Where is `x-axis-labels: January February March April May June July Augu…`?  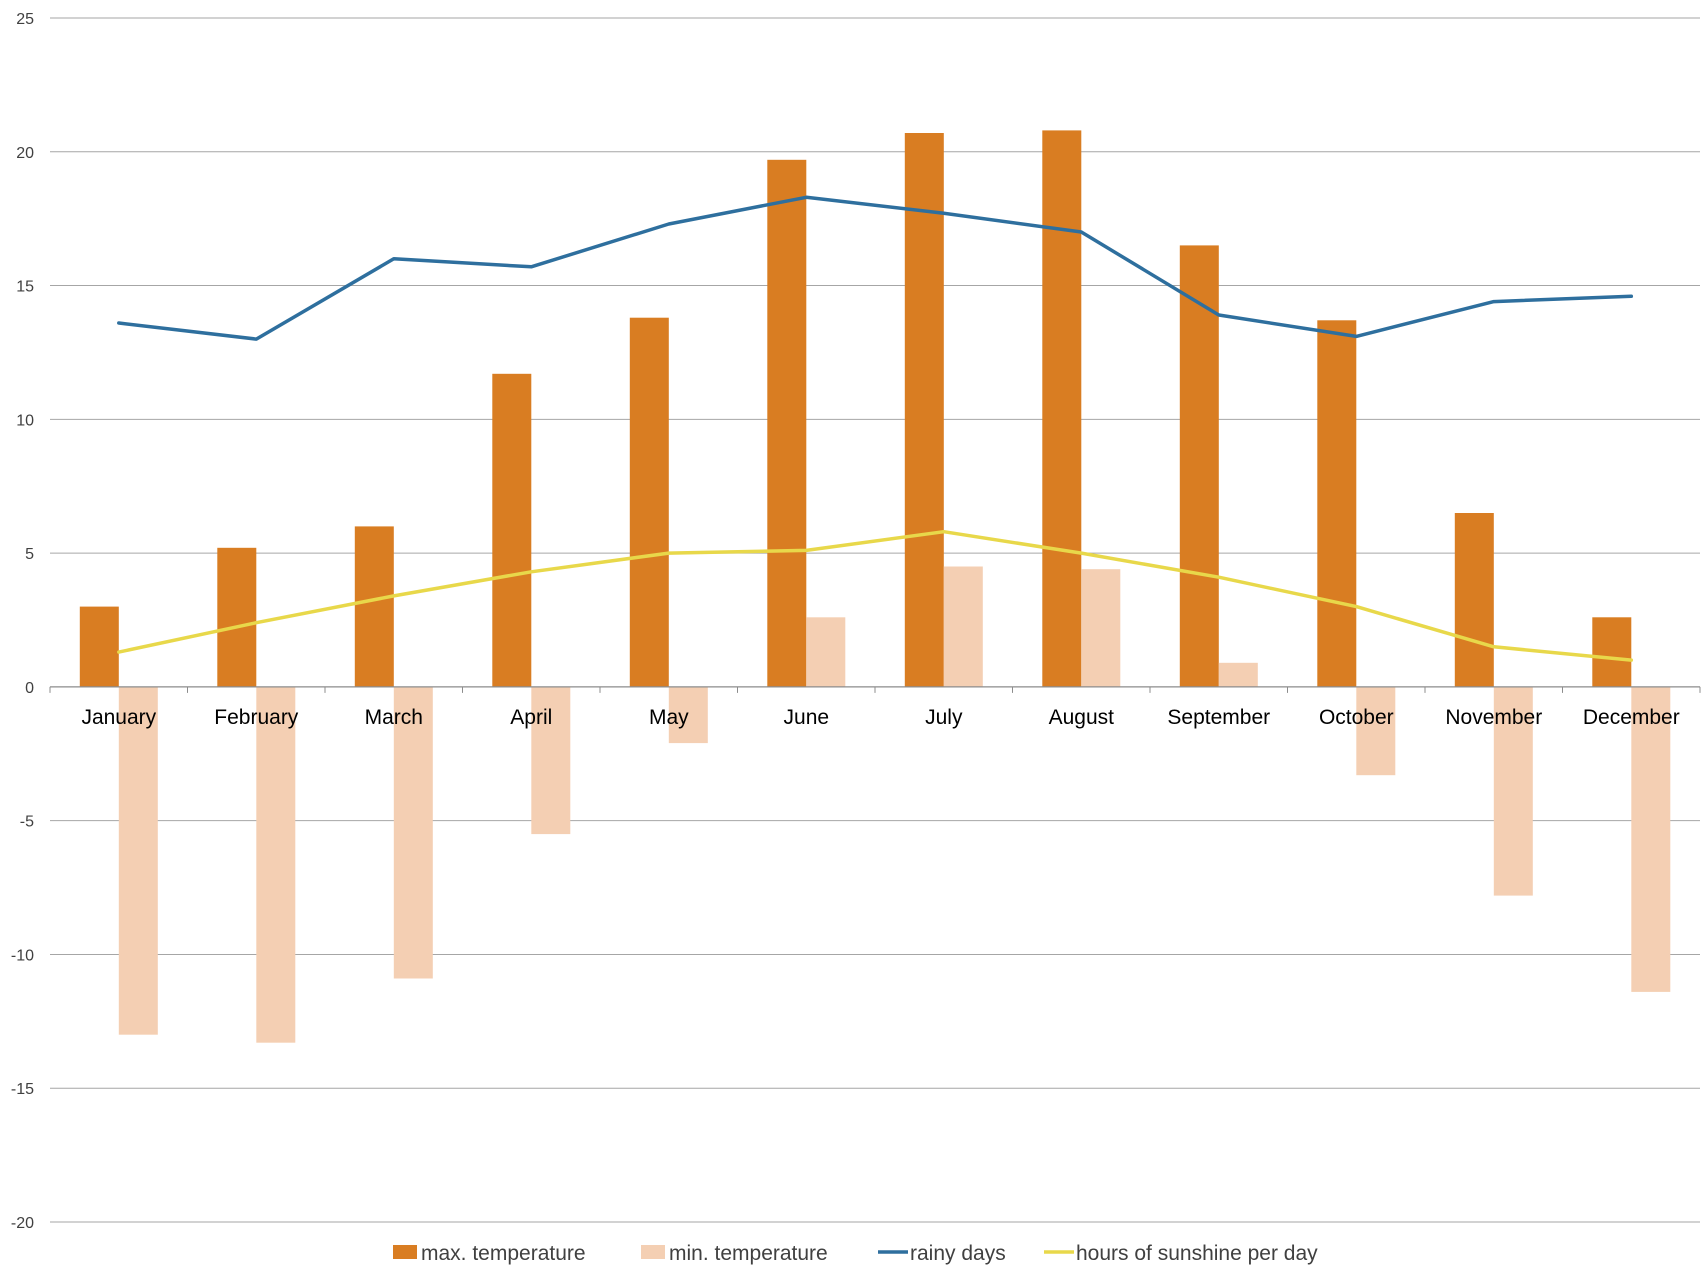 x-axis-labels: January February March April May June July Augu… is located at coordinates (880, 717).